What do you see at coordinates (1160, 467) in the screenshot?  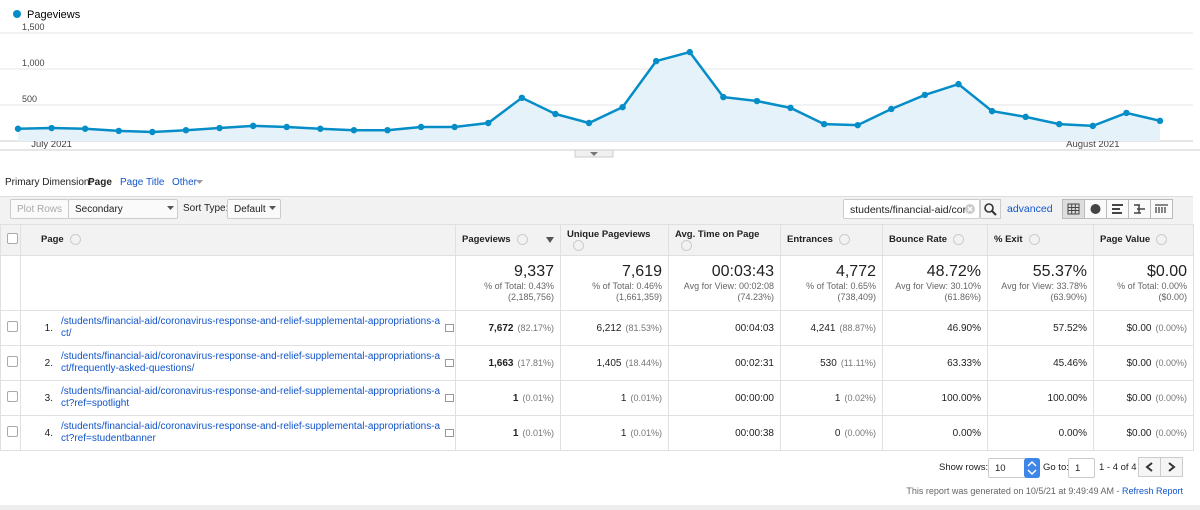 I see `pager` at bounding box center [1160, 467].